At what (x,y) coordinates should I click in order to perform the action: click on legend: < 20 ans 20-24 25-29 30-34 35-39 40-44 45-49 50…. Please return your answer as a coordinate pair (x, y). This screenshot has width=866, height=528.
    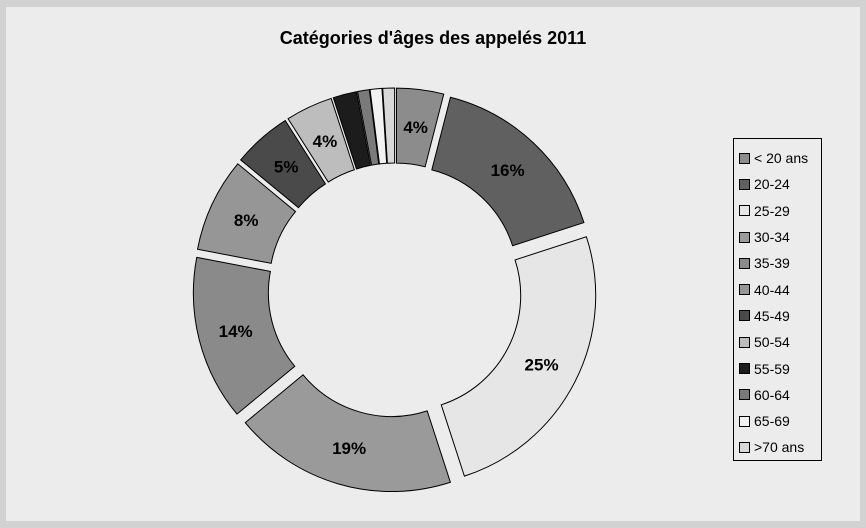
    Looking at the image, I should click on (777, 299).